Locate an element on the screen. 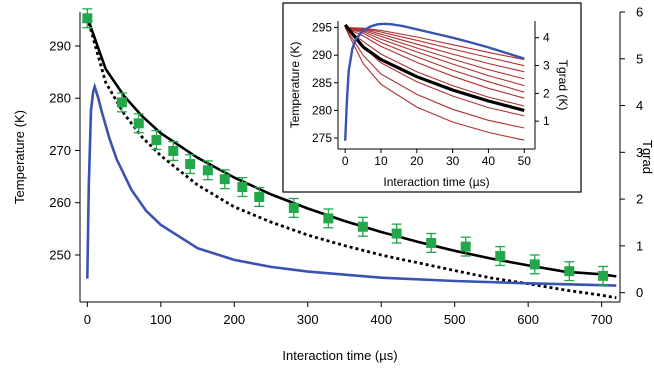 The width and height of the screenshot is (654, 369). x-tick-label: 600 is located at coordinates (528, 319).